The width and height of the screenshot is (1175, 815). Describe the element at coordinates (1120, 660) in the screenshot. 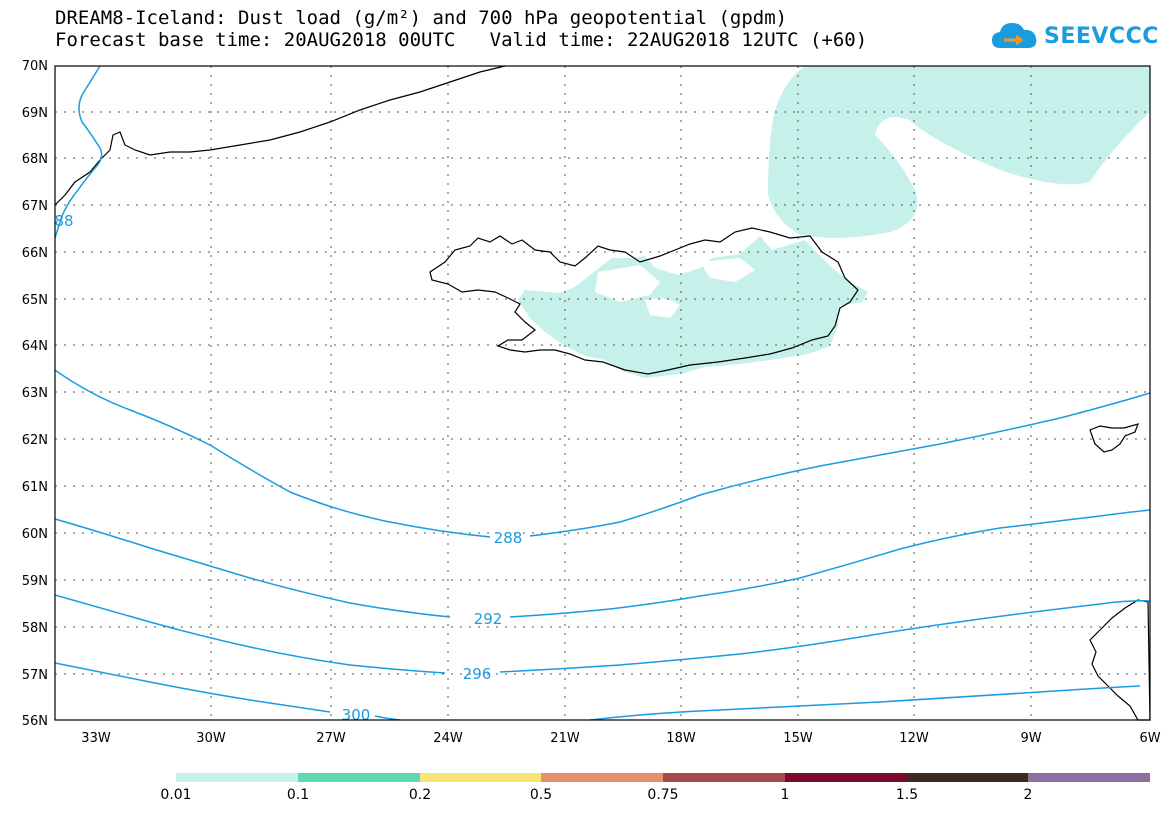

I see `scotland-coast` at that location.